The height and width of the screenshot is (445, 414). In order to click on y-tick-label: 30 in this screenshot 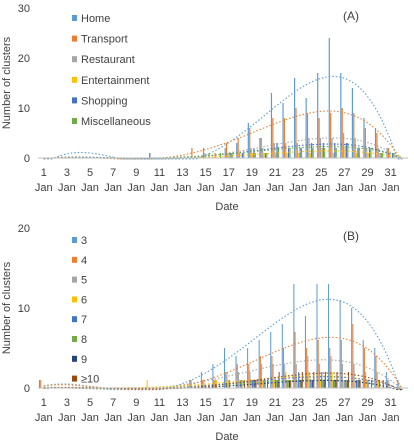, I will do `click(24, 9)`.